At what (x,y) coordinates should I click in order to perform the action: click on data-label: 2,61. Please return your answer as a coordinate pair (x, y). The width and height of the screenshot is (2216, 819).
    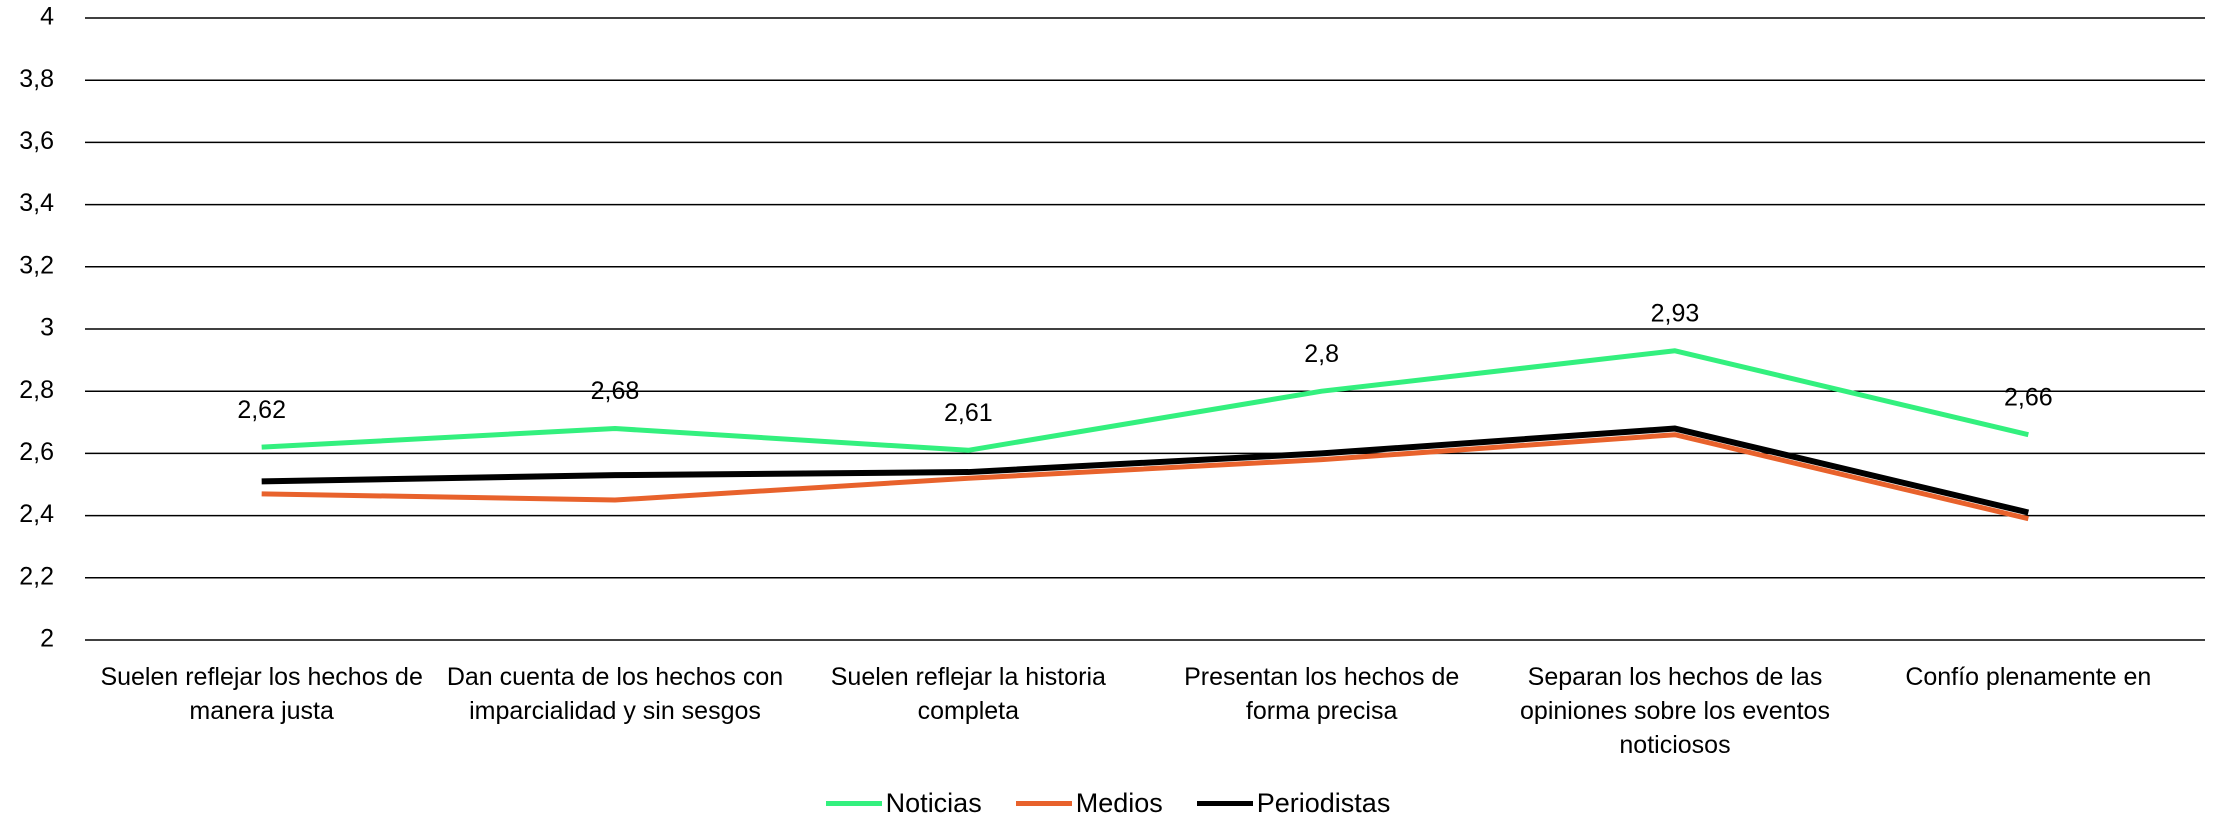
    Looking at the image, I should click on (968, 413).